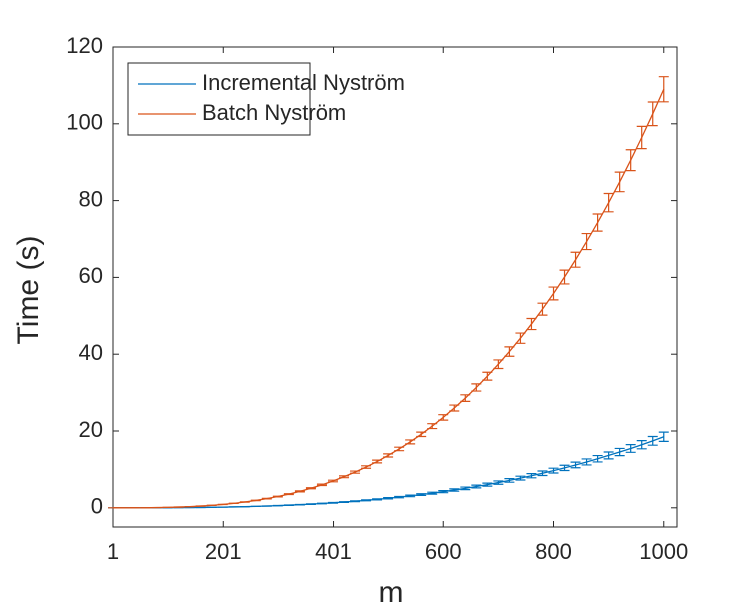  Describe the element at coordinates (97, 506) in the screenshot. I see `y-tick-label: 0` at that location.